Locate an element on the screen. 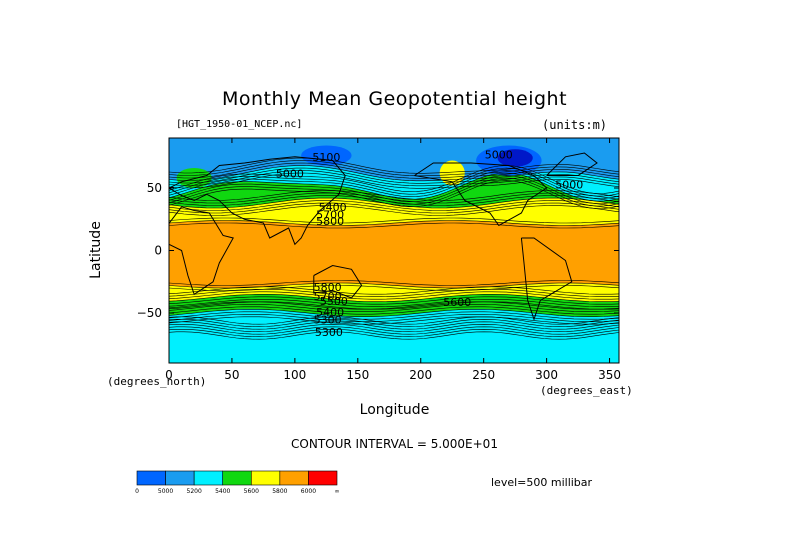 Image resolution: width=789 pixels, height=558 pixels. y-tick-label: 50 is located at coordinates (154, 188).